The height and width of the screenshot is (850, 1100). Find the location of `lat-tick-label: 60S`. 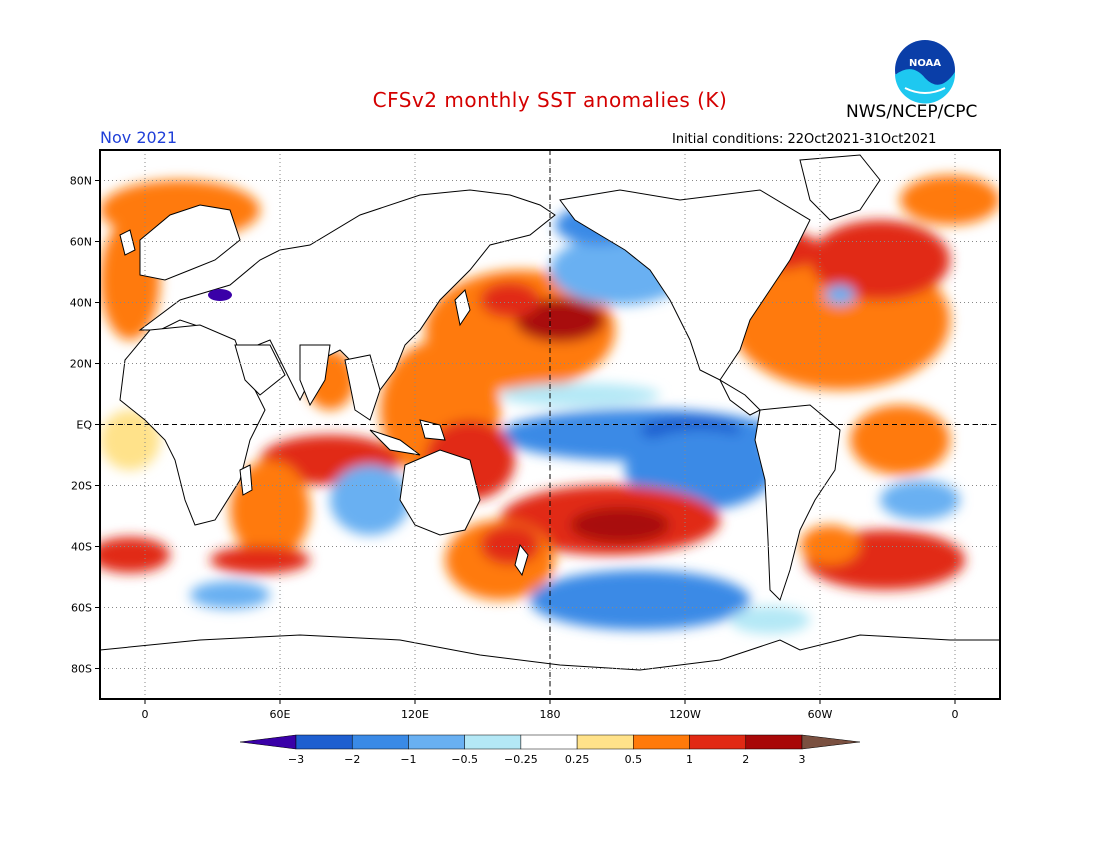

lat-tick-label: 60S is located at coordinates (81, 608).